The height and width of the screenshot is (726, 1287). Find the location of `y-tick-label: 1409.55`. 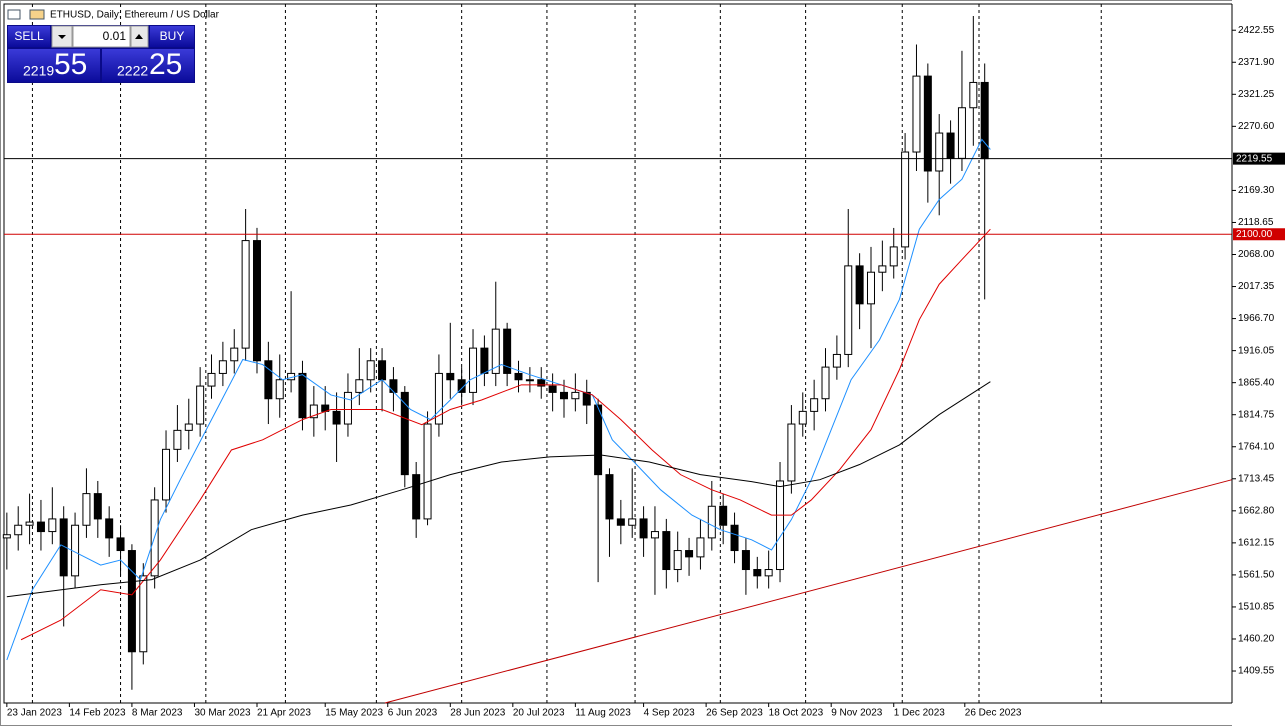

y-tick-label: 1409.55 is located at coordinates (1256, 671).